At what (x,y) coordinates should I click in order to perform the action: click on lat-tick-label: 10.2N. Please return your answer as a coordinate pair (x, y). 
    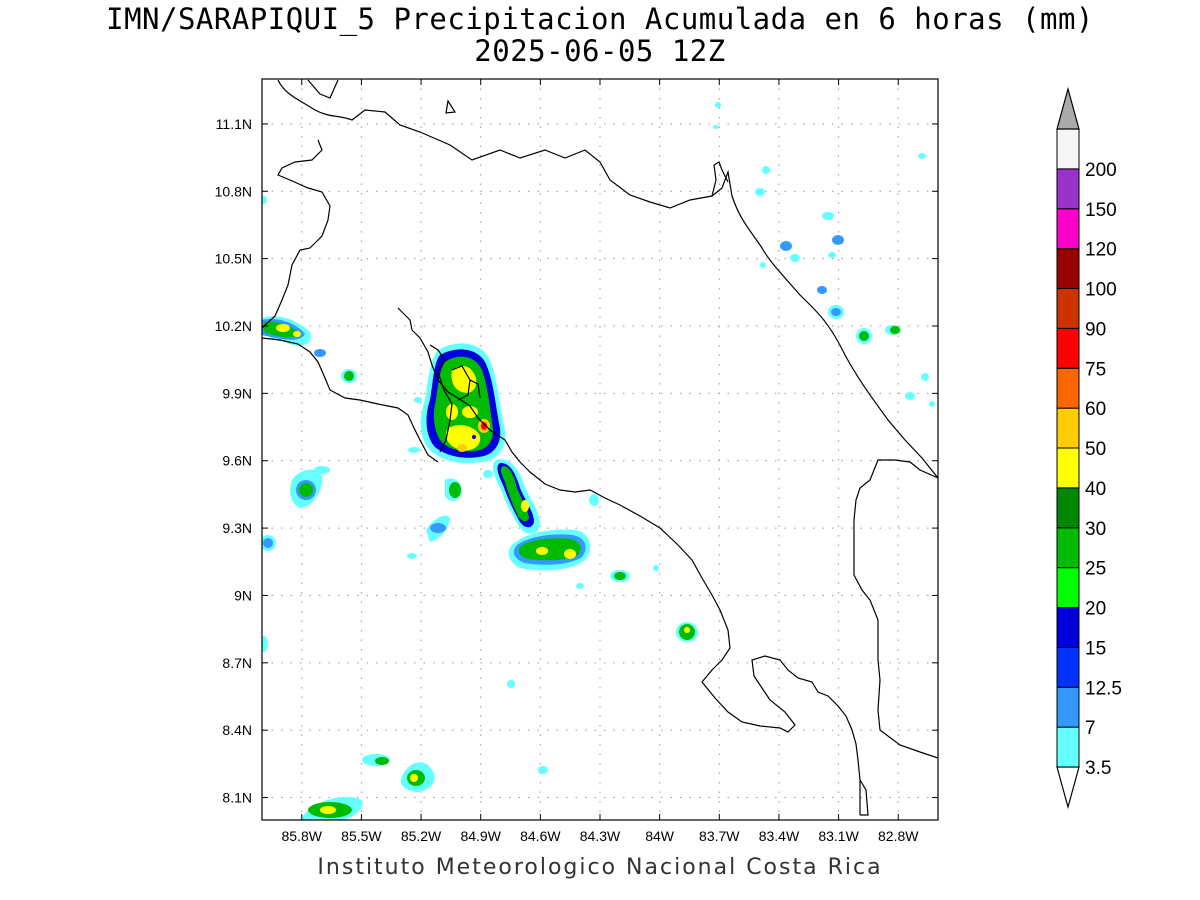
    Looking at the image, I should click on (233, 326).